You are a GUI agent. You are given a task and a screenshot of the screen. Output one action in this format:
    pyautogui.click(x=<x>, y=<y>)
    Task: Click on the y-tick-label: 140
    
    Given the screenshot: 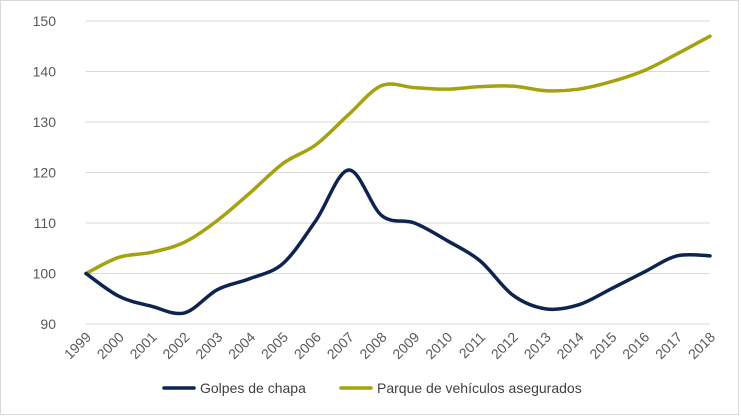 What is the action you would take?
    pyautogui.click(x=45, y=72)
    